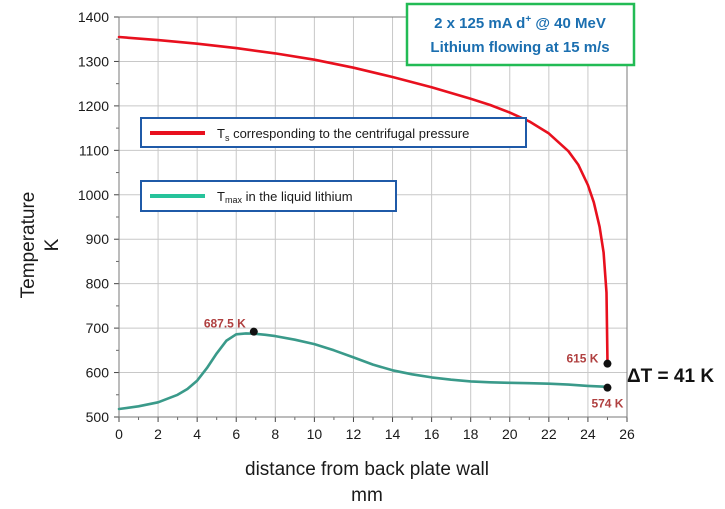  Describe the element at coordinates (315, 434) in the screenshot. I see `x-tick-label: 10` at that location.